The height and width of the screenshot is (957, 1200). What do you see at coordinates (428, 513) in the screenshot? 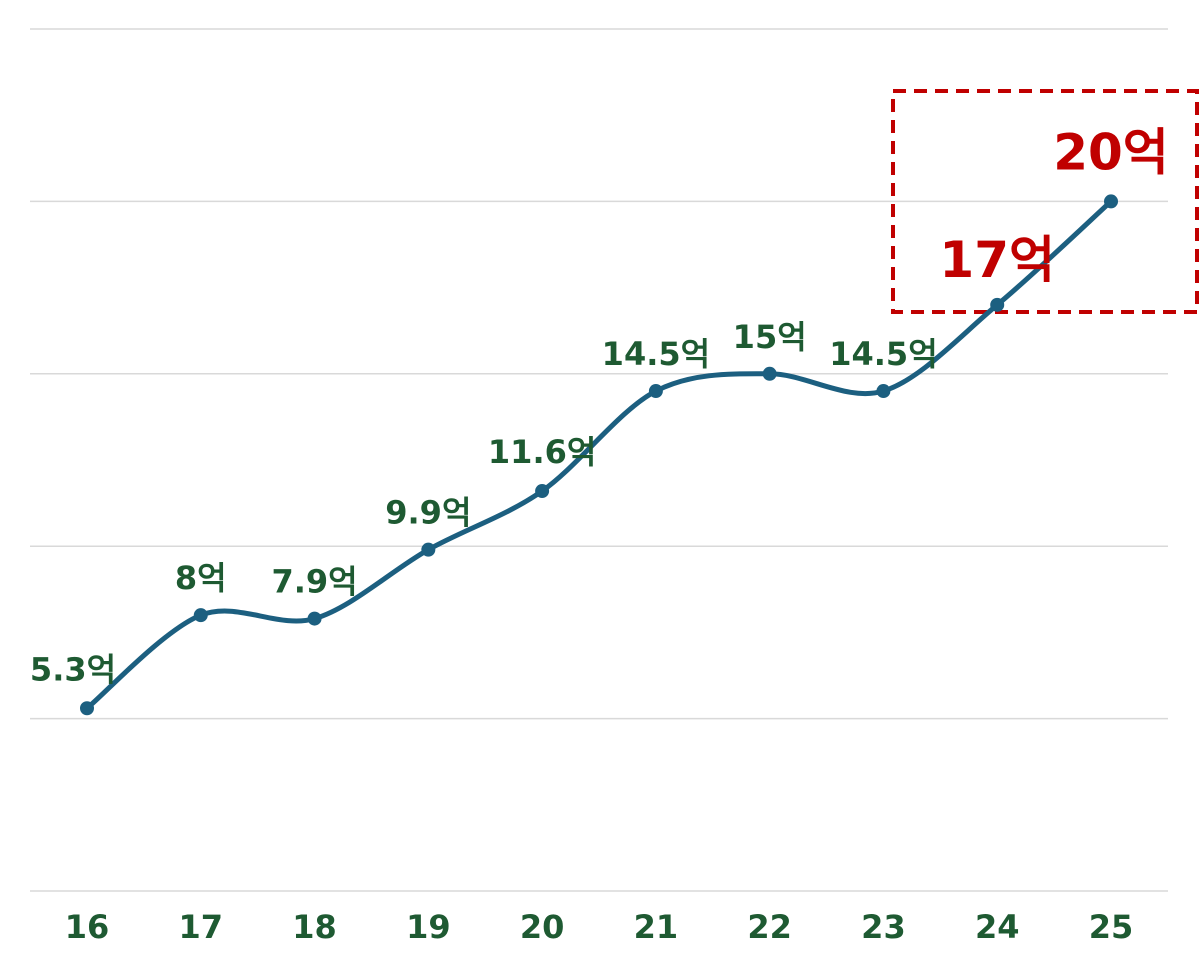
I see `data-label-19: 9.9억` at bounding box center [428, 513].